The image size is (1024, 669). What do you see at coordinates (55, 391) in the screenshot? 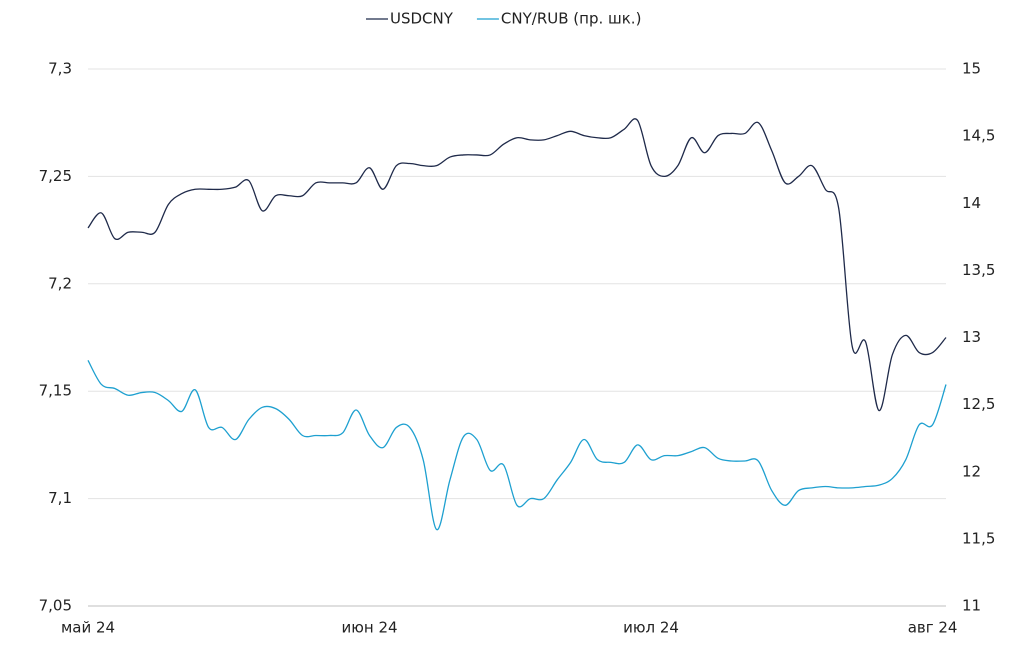
I see `y-tick-label: 7,15` at bounding box center [55, 391].